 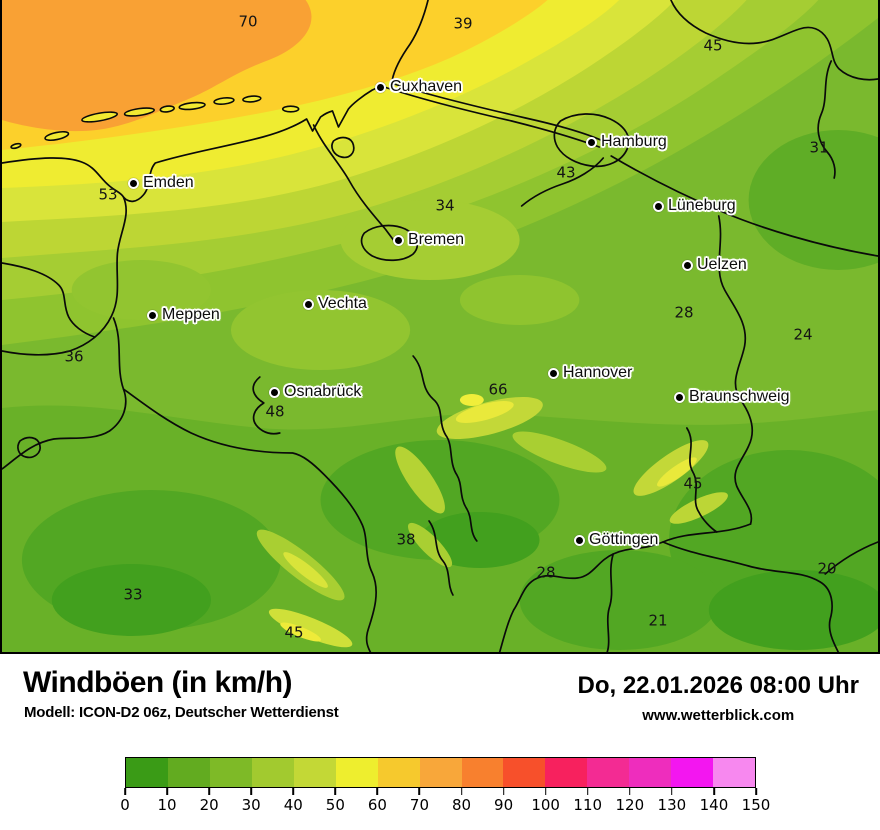 I want to click on legend-tick-label: 60, so click(x=377, y=805).